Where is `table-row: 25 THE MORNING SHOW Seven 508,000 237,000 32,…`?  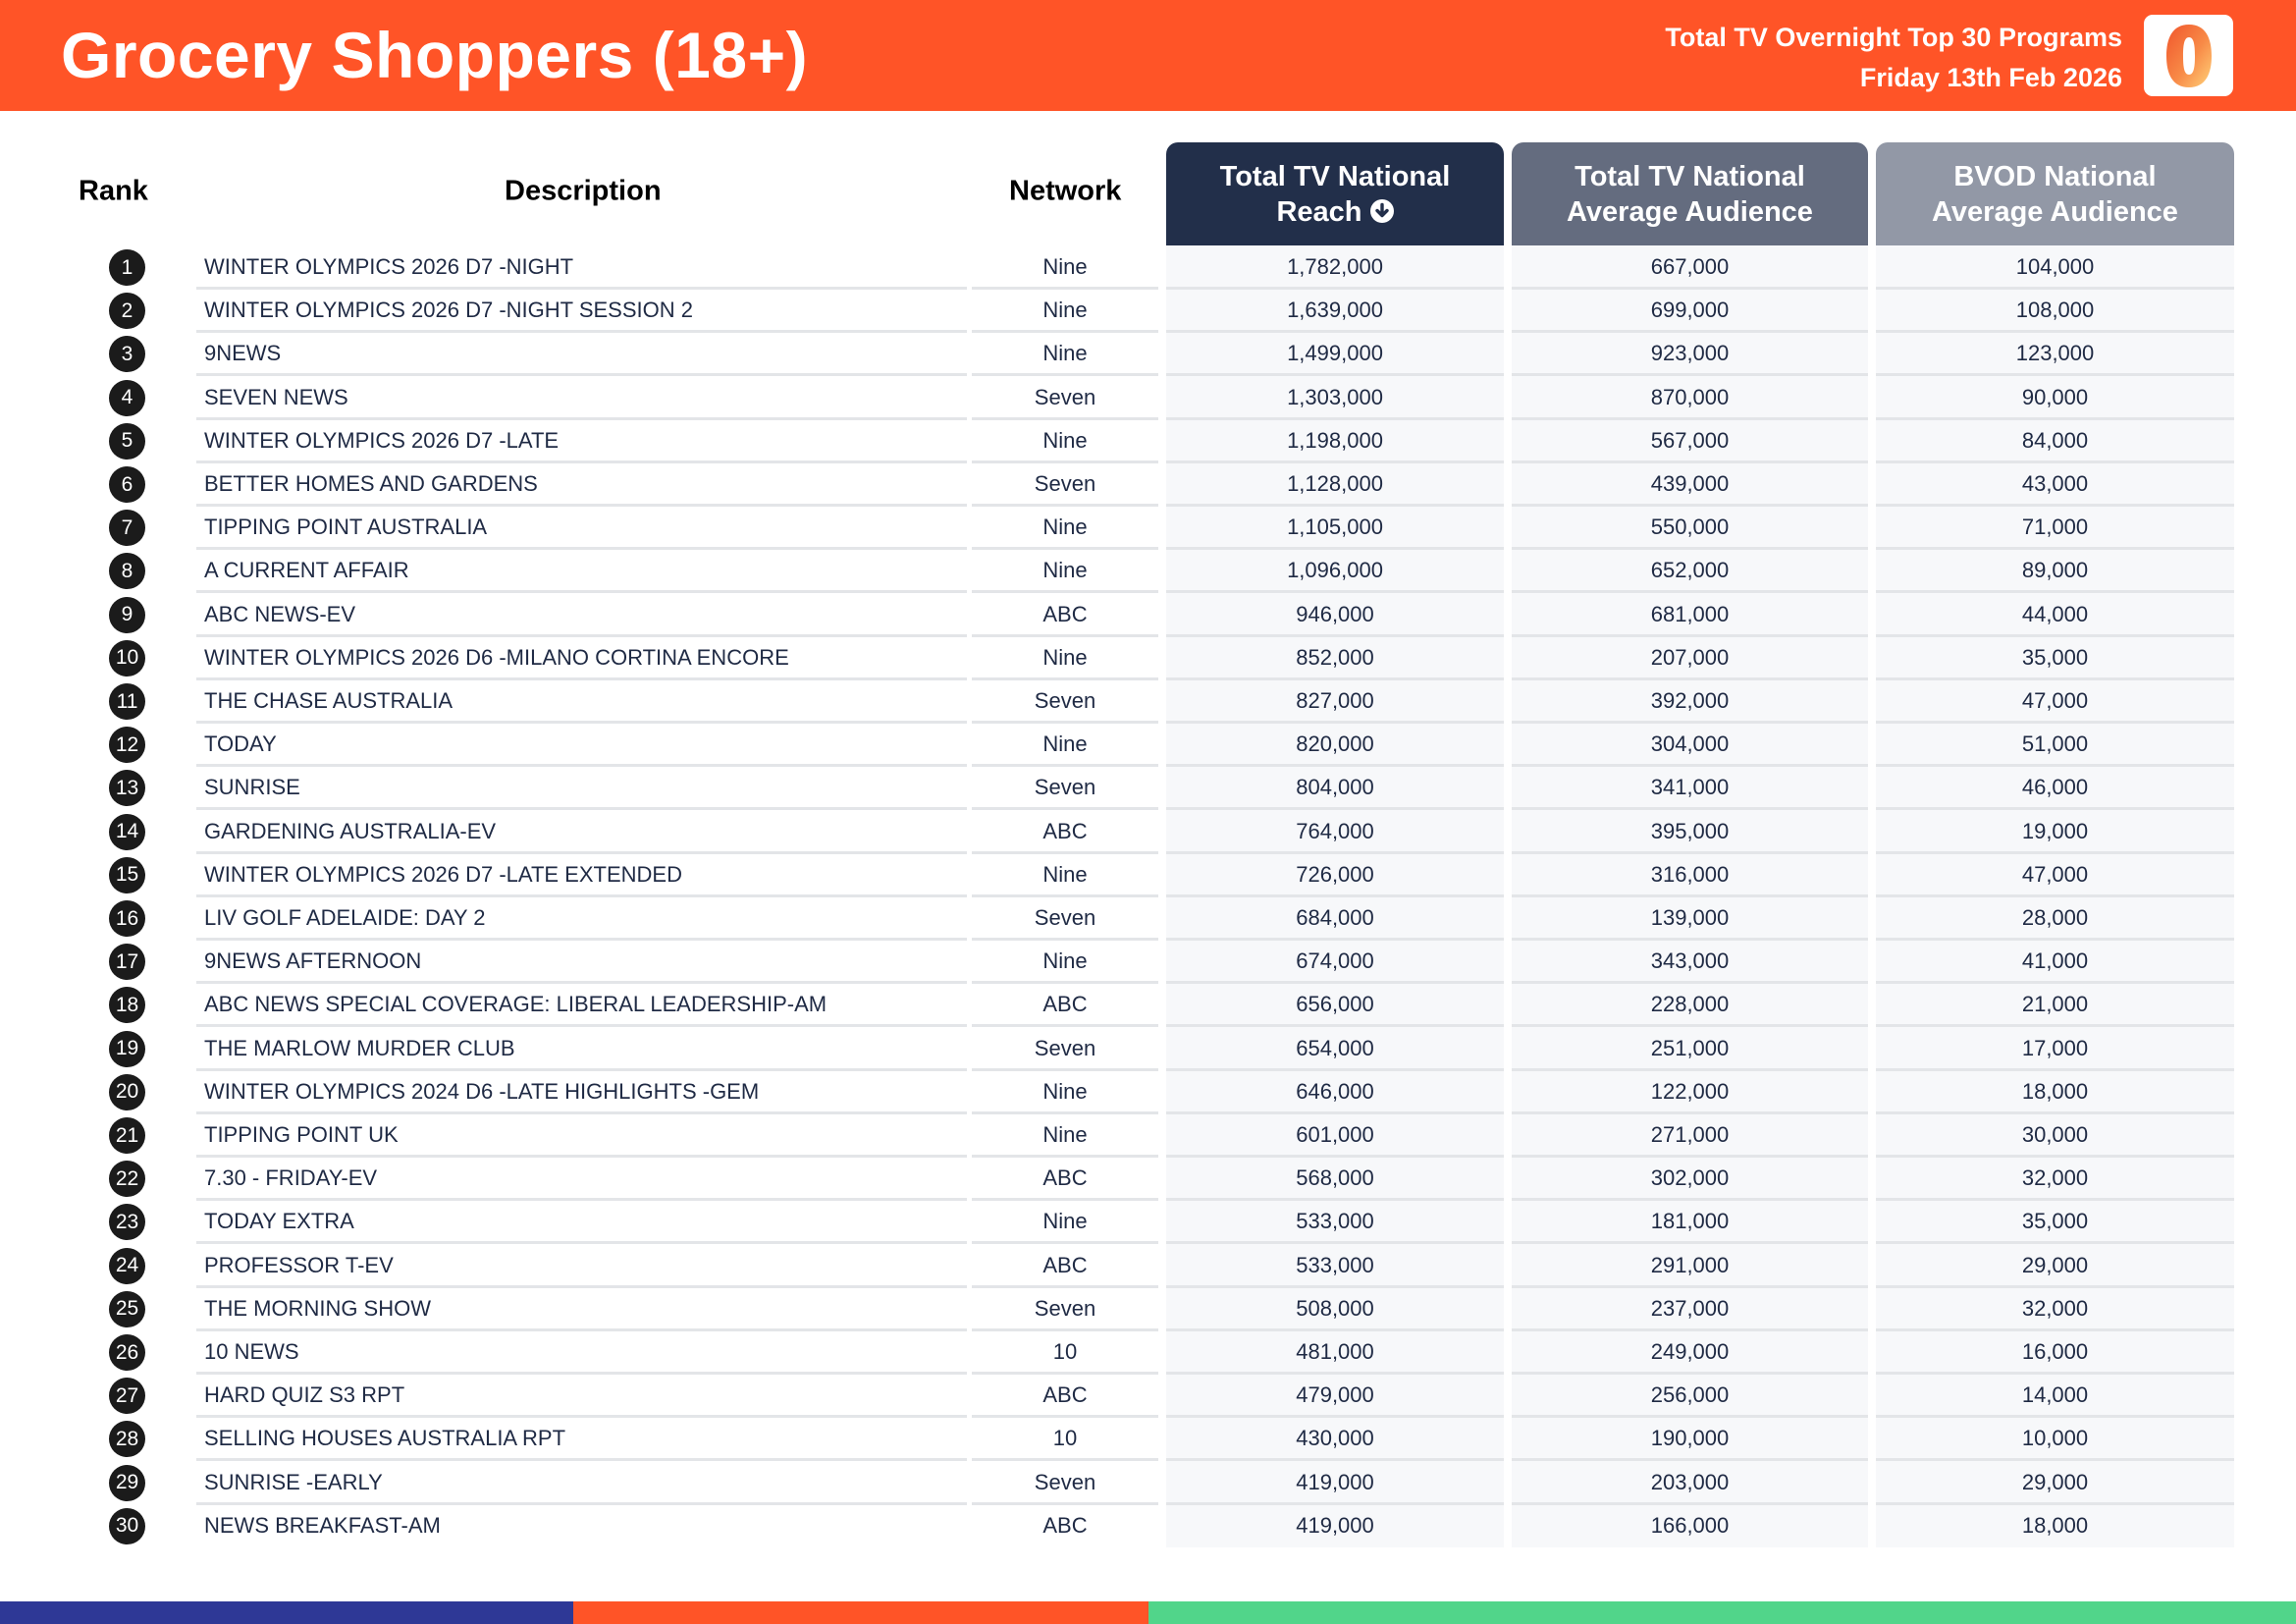 table-row: 25 THE MORNING SHOW Seven 508,000 237,000 32,… is located at coordinates (1148, 1309).